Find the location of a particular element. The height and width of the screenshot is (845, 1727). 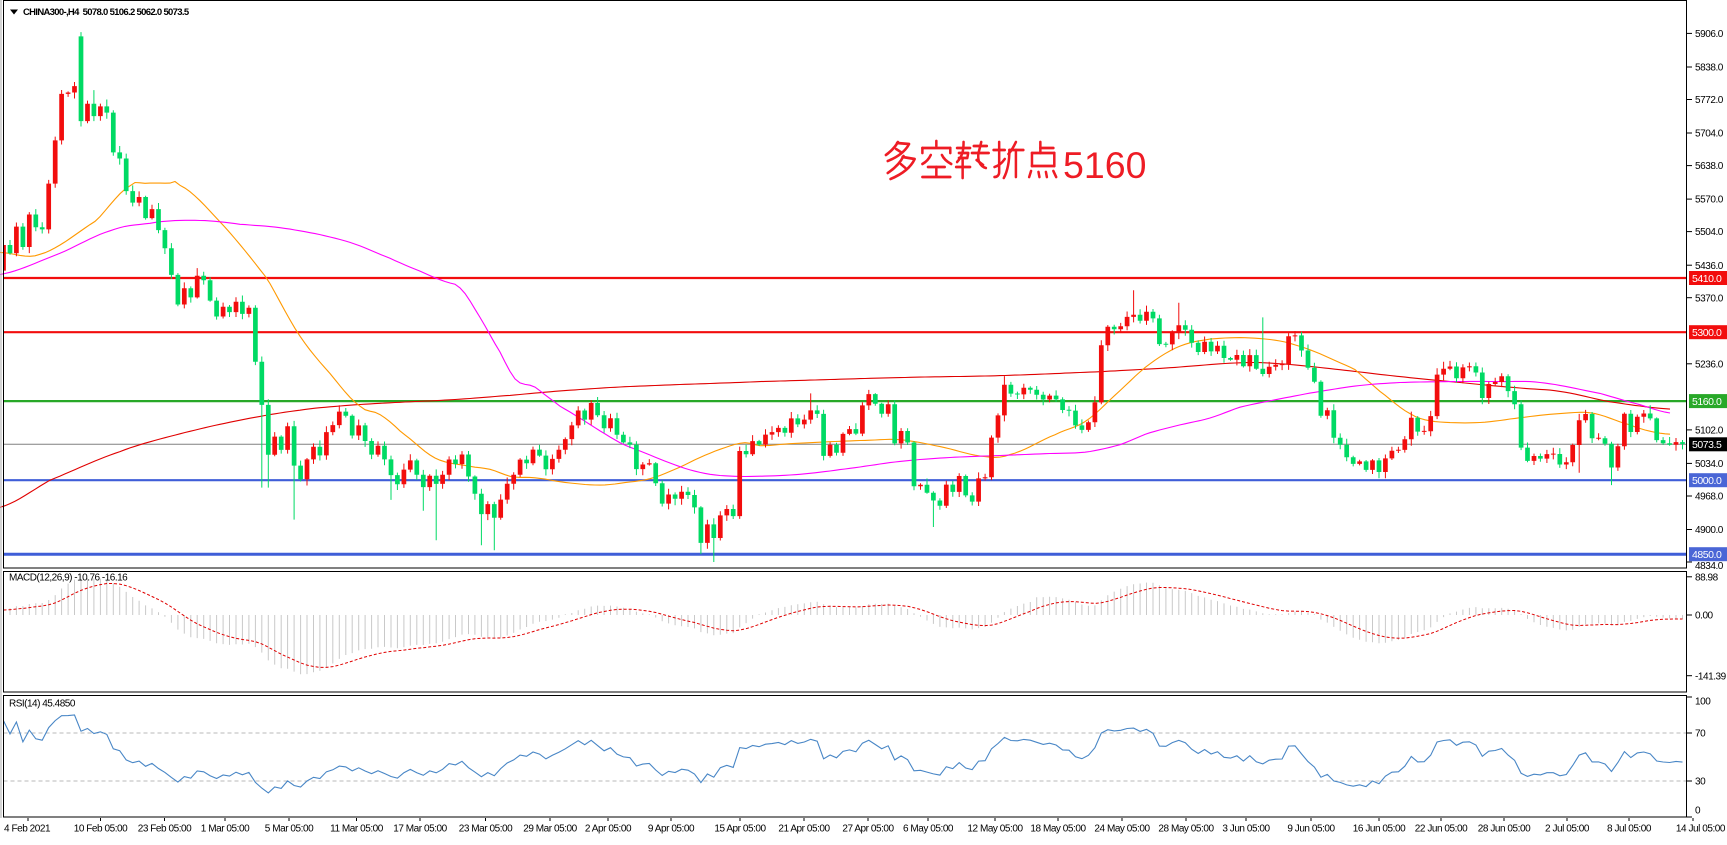

svg-text: 88.98 is located at coordinates (1707, 577).